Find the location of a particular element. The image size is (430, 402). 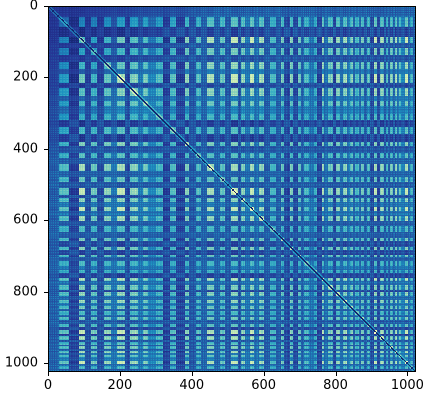

x-tick-label: 800 is located at coordinates (335, 385).